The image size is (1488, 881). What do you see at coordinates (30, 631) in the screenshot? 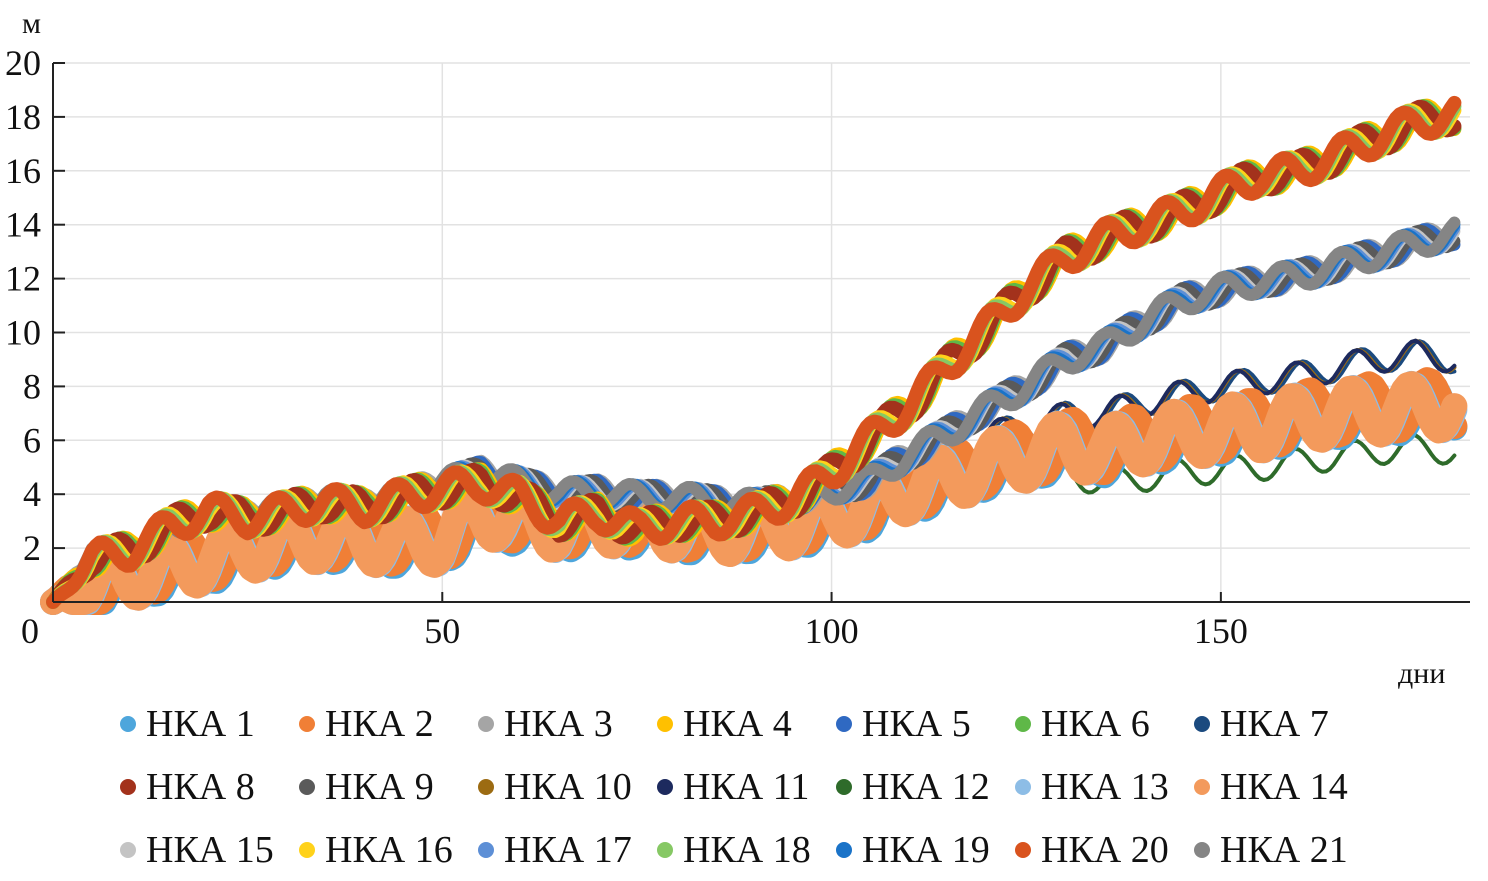
I see `x-tick-label: 0` at bounding box center [30, 631].